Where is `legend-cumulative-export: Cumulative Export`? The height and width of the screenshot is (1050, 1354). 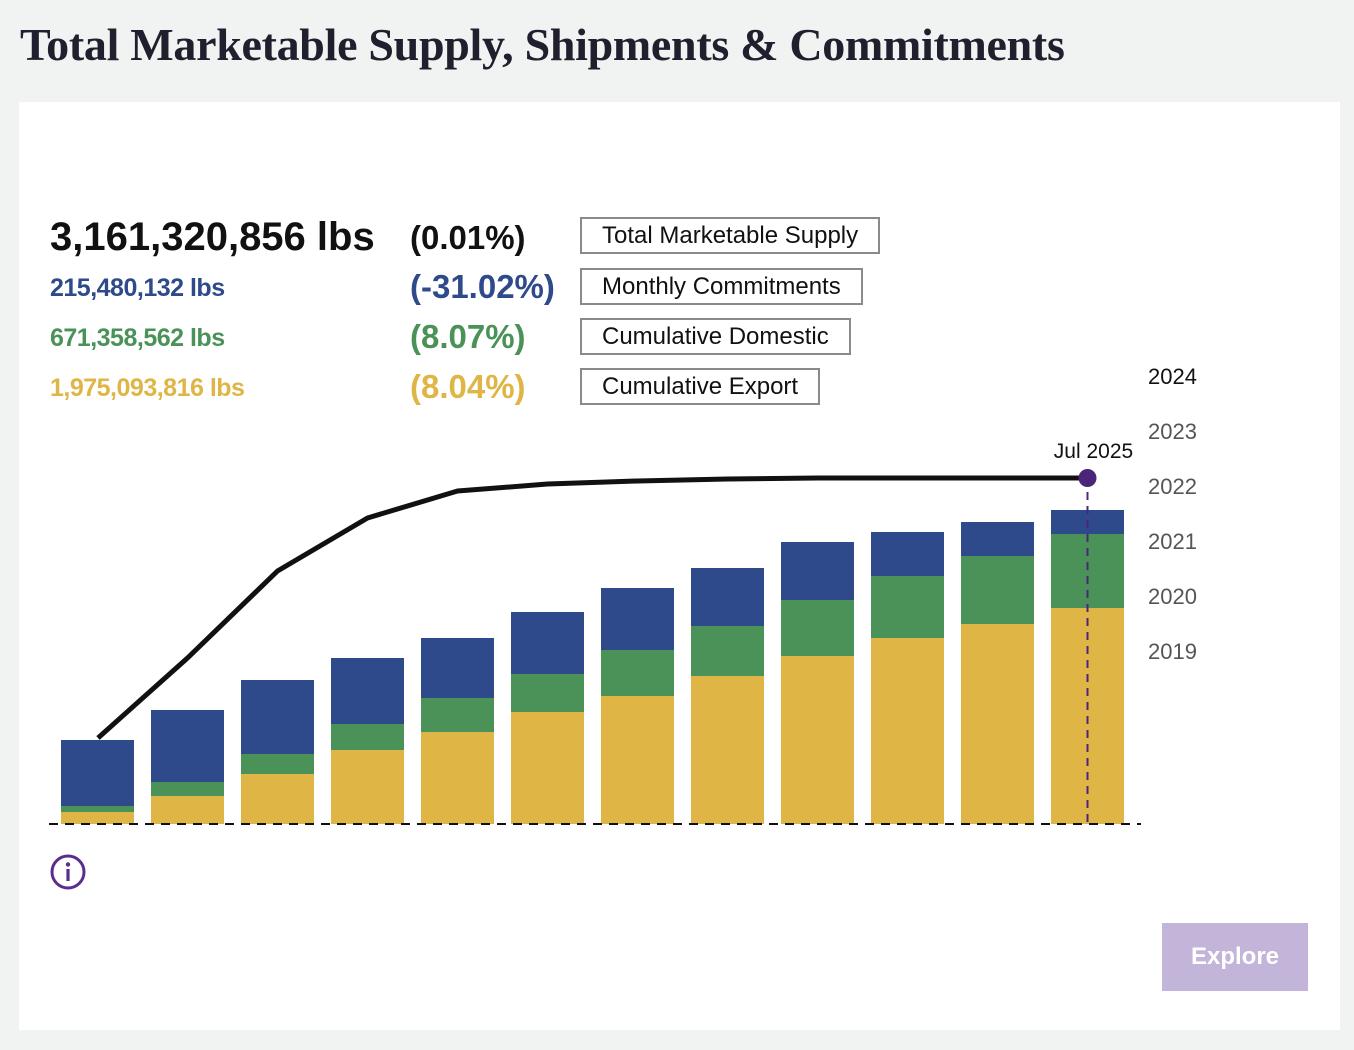
legend-cumulative-export: Cumulative Export is located at coordinates (700, 386).